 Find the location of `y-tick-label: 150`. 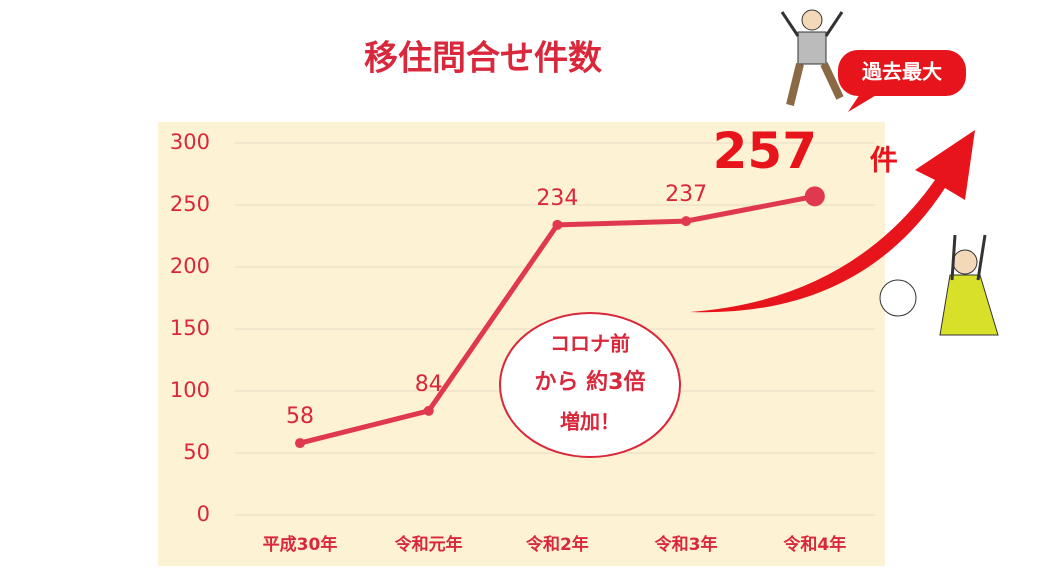

y-tick-label: 150 is located at coordinates (190, 328).